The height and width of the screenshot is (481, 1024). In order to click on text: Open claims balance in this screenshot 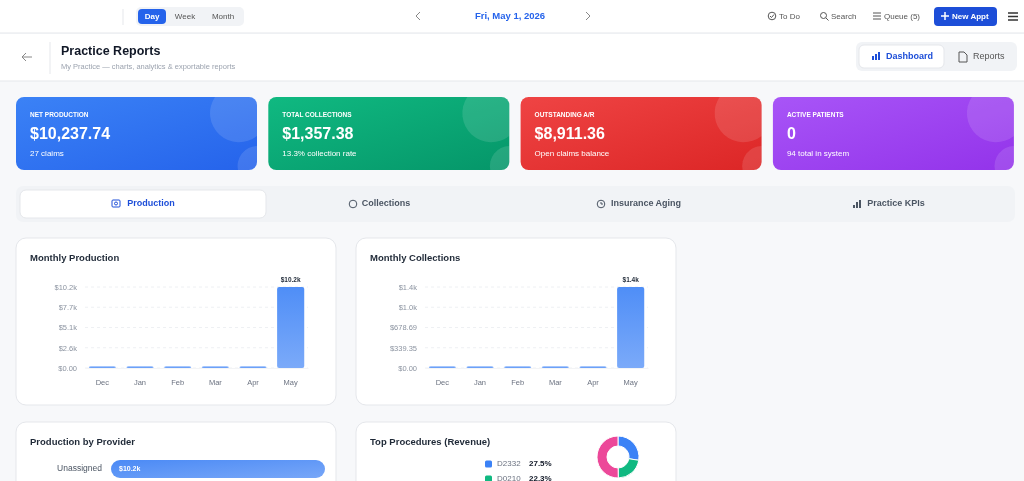, I will do `click(572, 154)`.